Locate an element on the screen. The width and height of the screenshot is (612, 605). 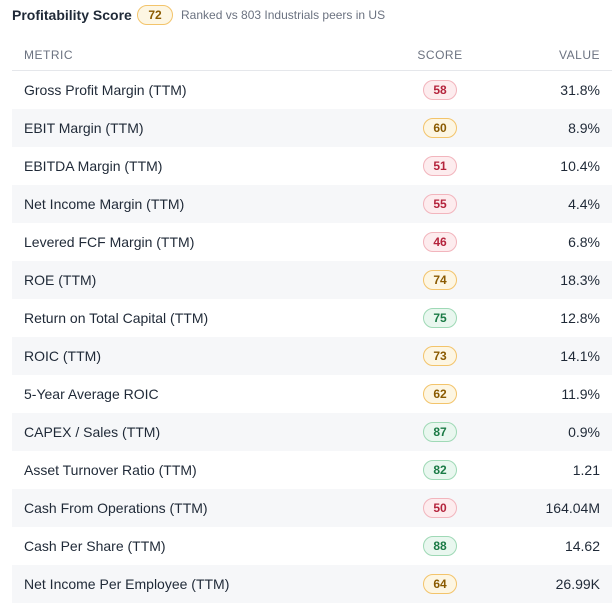
score-cell: 62 is located at coordinates (440, 394).